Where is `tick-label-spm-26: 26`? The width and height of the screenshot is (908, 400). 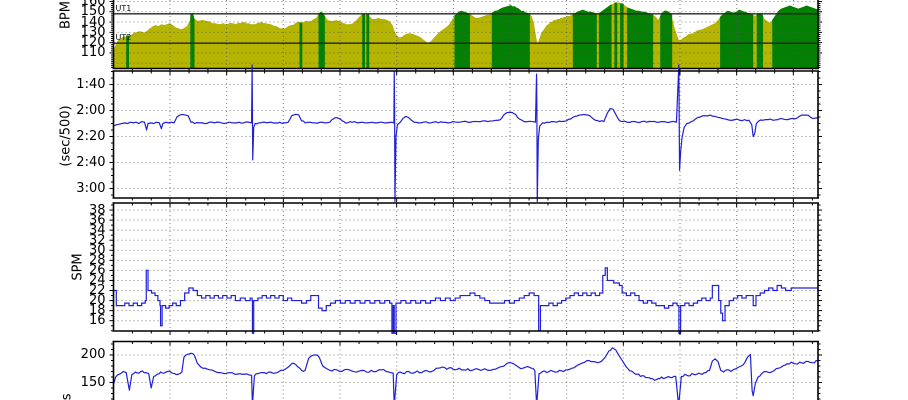
tick-label-spm-26: 26 is located at coordinates (97, 270).